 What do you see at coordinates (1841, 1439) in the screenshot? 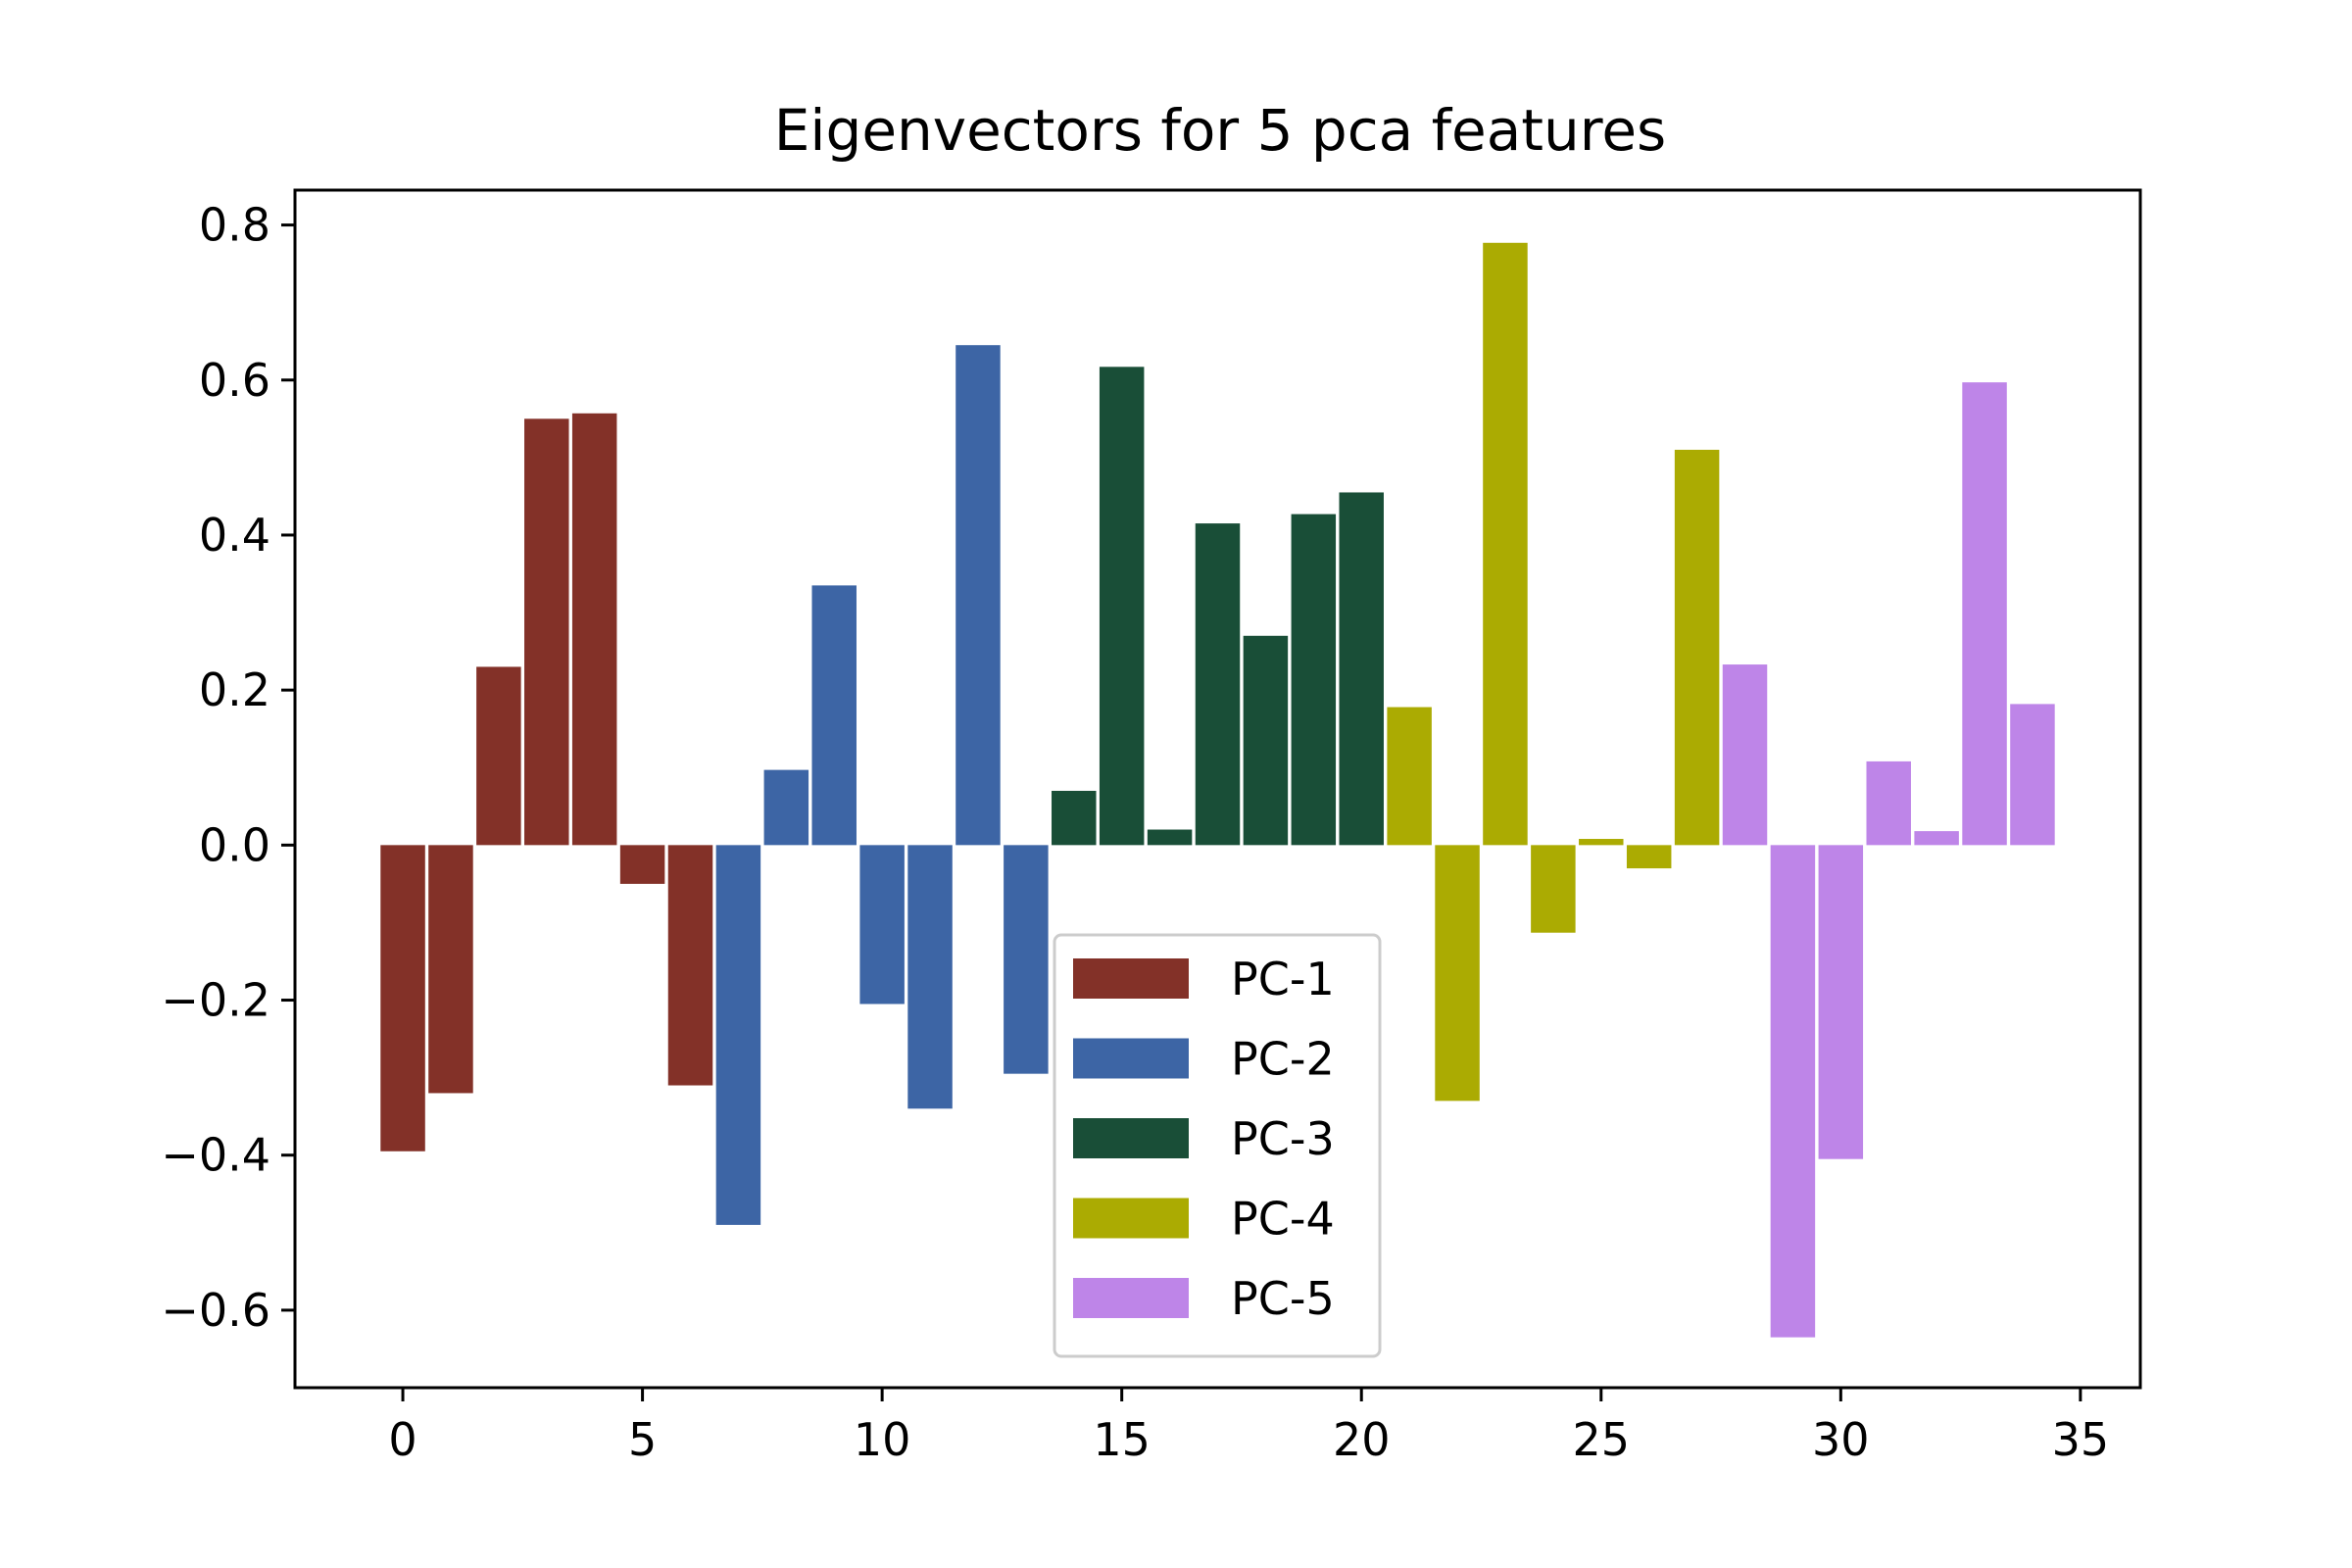
I see `x-tick-label: 30` at bounding box center [1841, 1439].